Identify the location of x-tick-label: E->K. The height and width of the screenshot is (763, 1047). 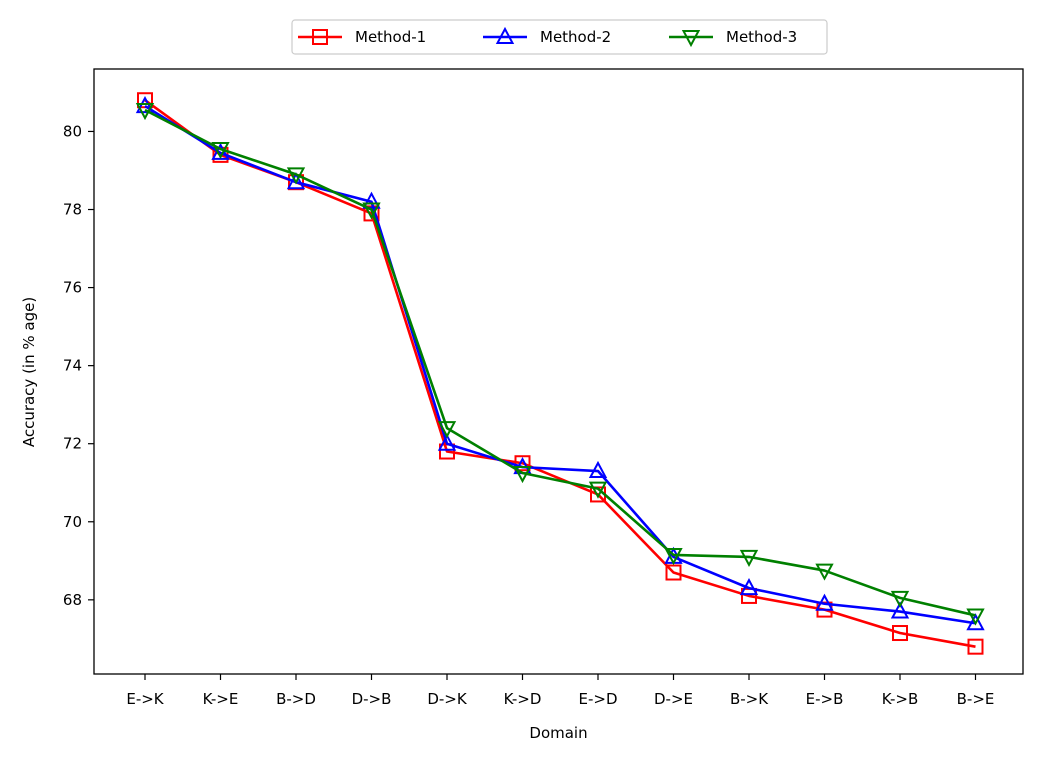
(145, 699).